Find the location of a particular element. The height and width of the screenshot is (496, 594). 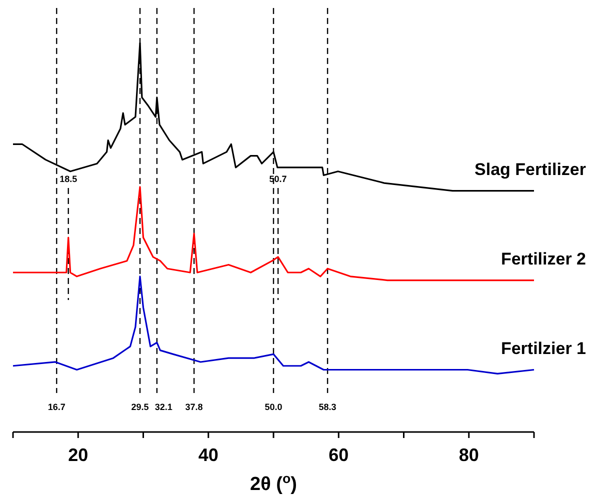

ref-line-label: 18.5 is located at coordinates (69, 179).